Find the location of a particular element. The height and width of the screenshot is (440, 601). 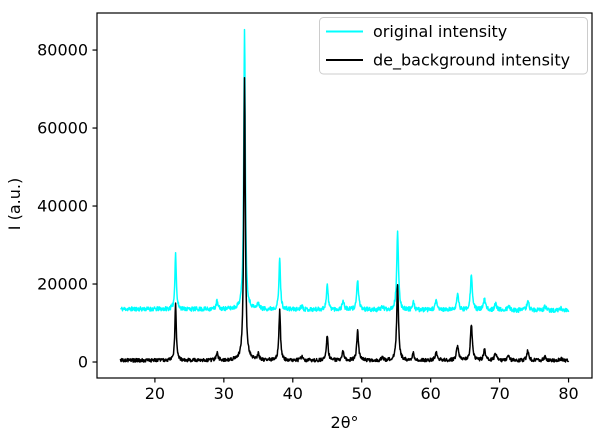

x-tick-label: 40 is located at coordinates (293, 393).